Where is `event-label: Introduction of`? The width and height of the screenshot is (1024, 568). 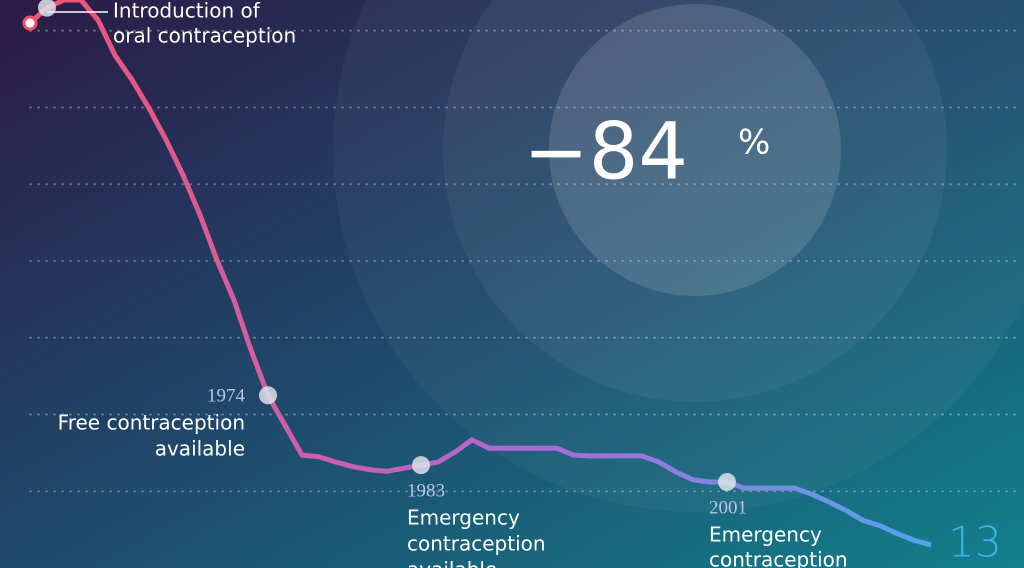
event-label: Introduction of is located at coordinates (187, 11).